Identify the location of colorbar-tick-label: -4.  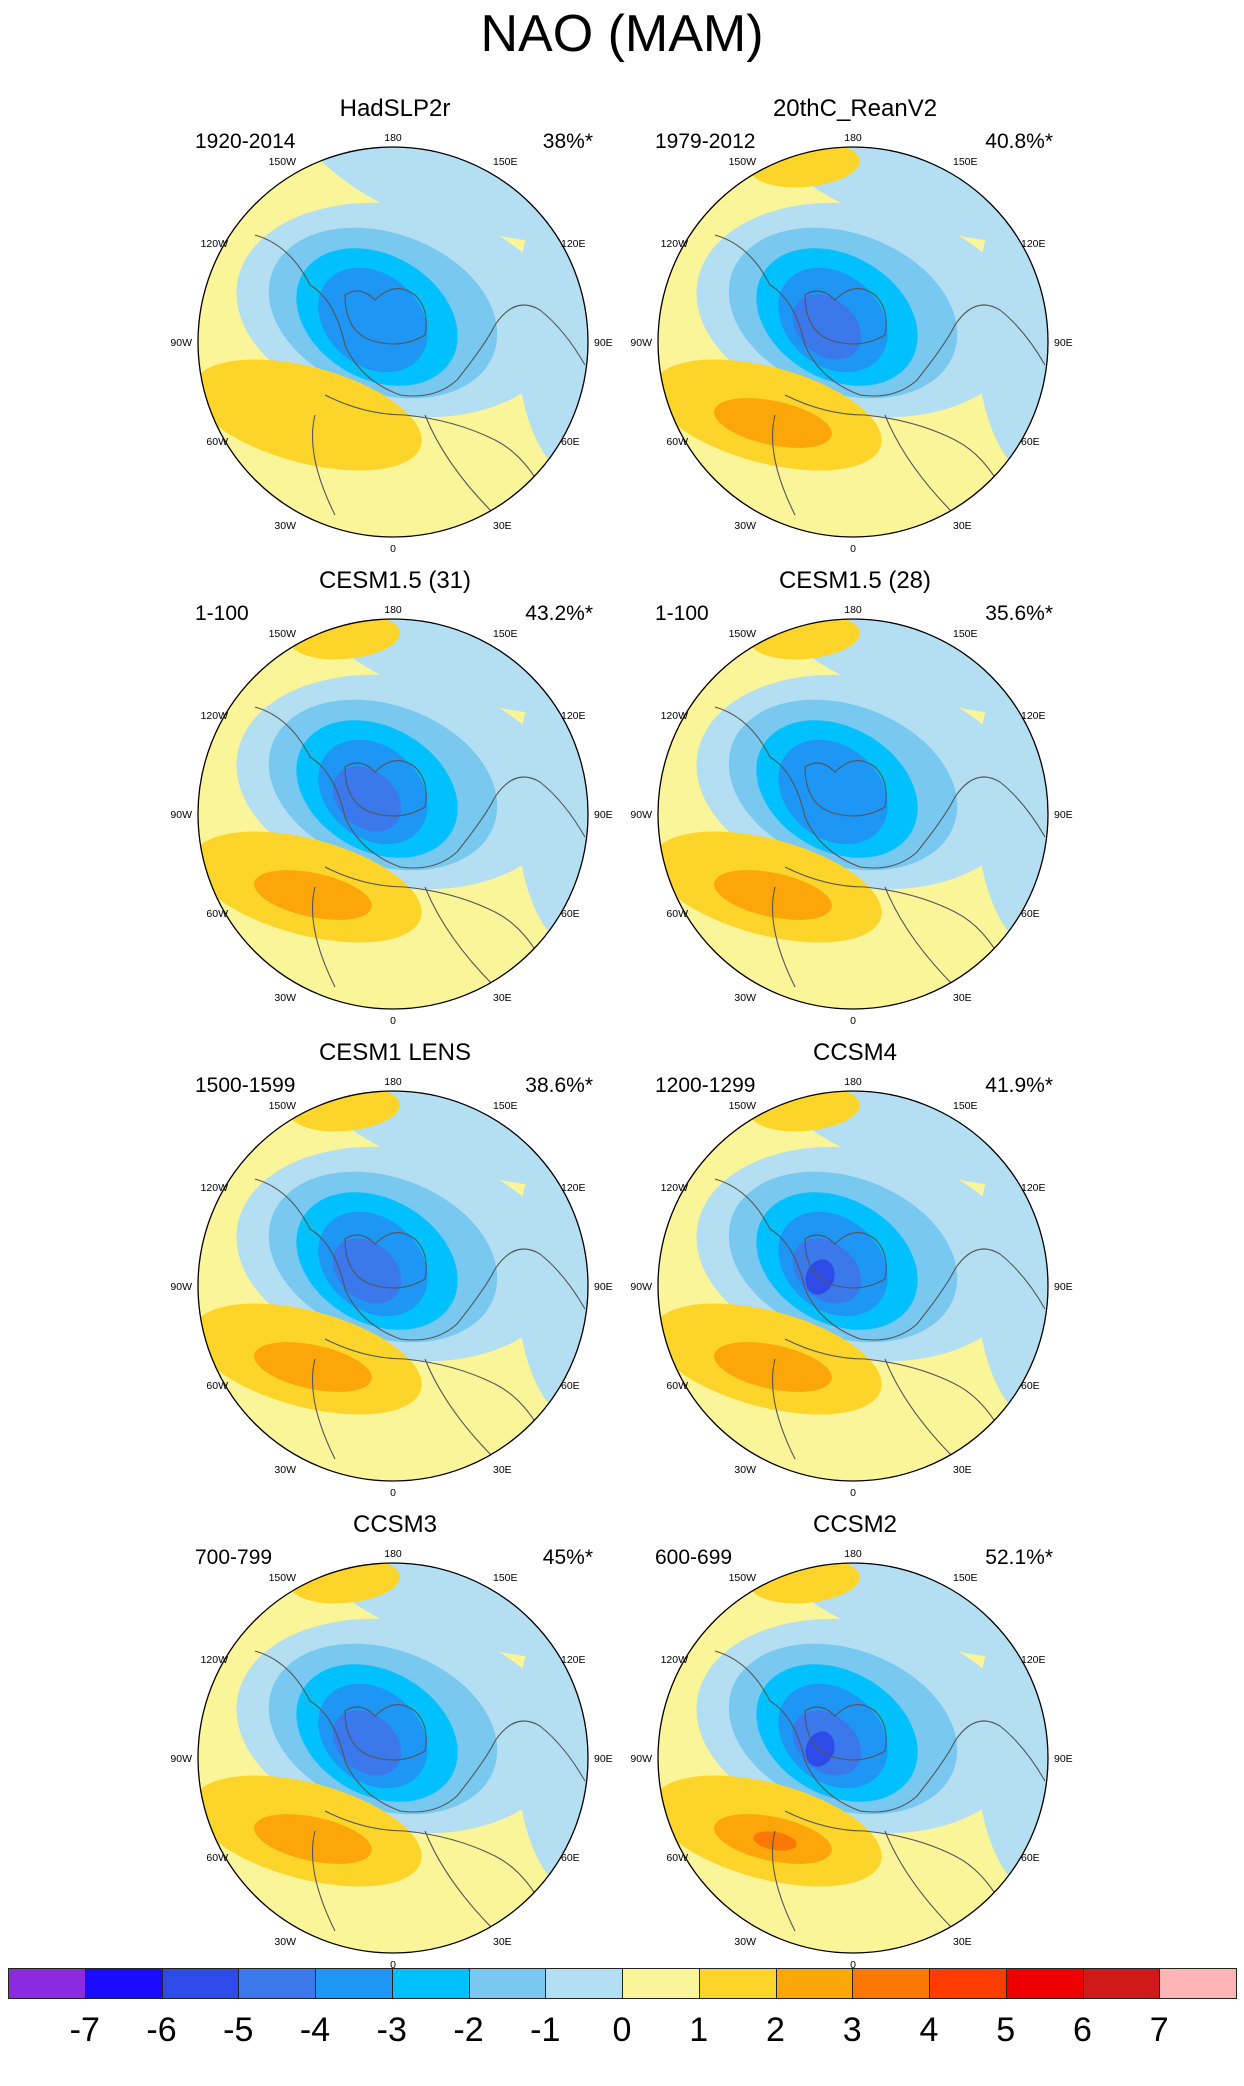
(315, 2030).